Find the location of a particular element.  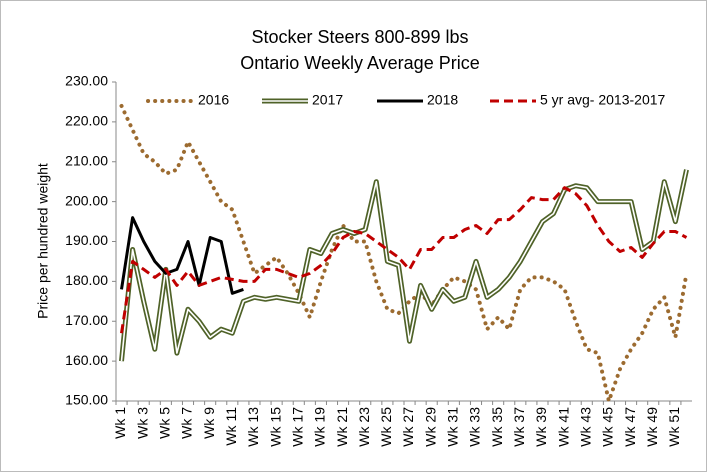

x-tick-label: Wk 11 is located at coordinates (231, 426).